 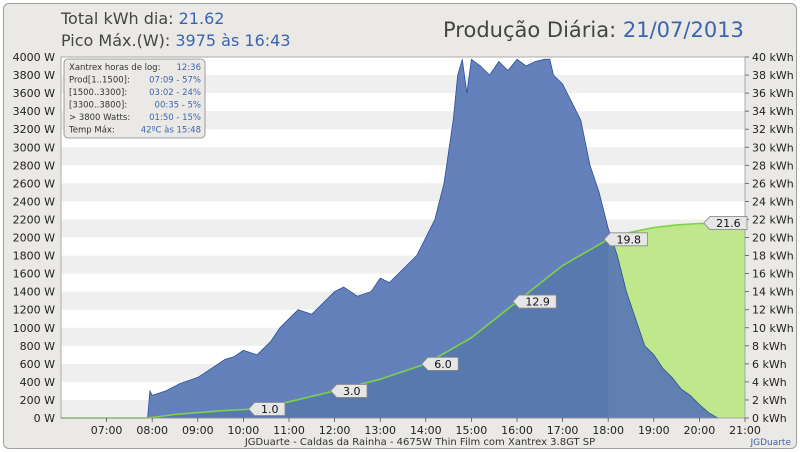 I want to click on x-tick-label: 13:00, so click(x=380, y=430).